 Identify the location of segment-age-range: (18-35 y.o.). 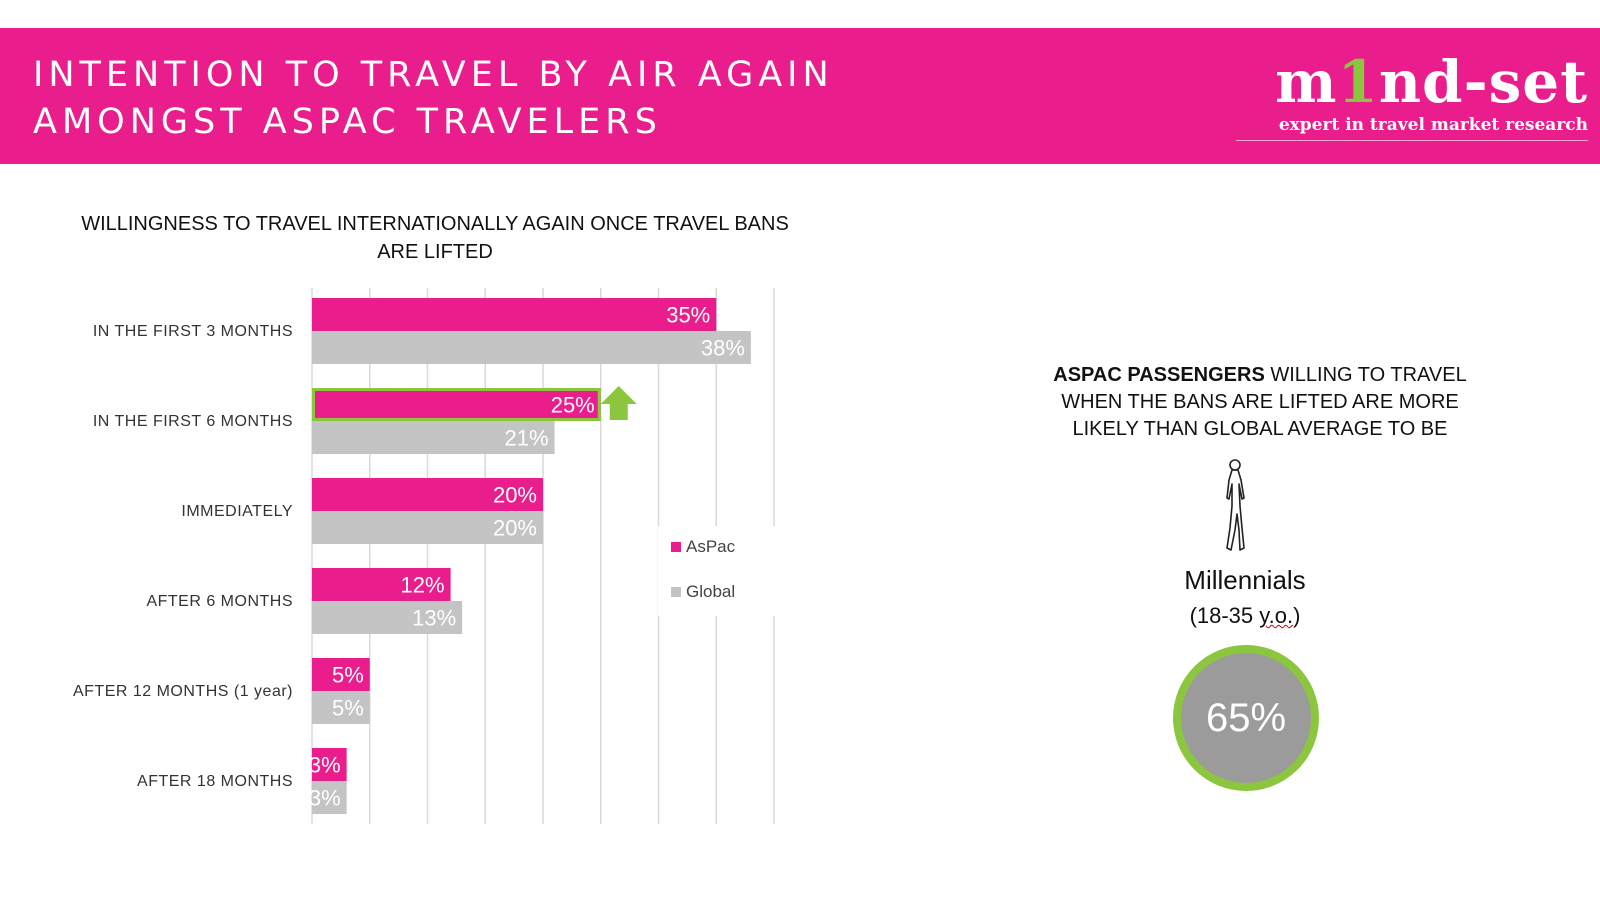
(1245, 616).